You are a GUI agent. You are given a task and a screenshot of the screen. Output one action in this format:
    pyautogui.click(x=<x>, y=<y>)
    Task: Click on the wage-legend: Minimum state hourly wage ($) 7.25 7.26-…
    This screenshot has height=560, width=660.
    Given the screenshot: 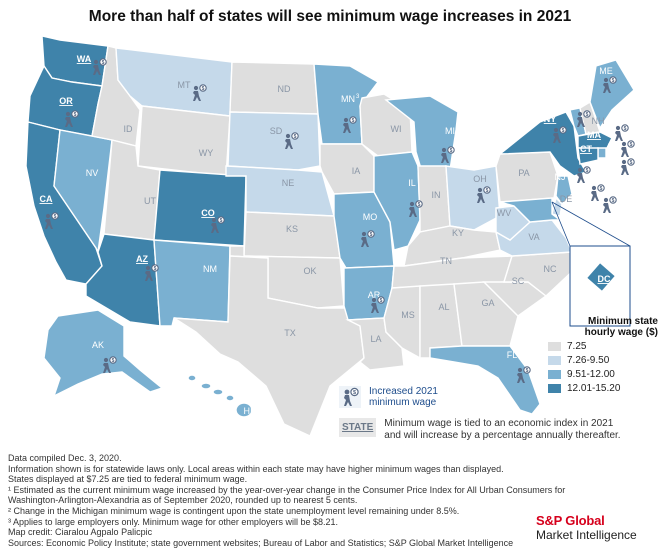 What is the action you would take?
    pyautogui.click(x=603, y=355)
    